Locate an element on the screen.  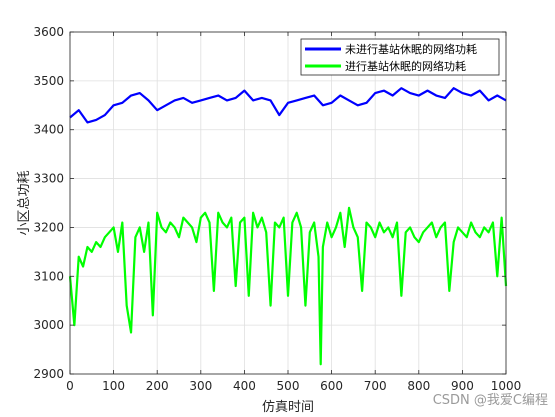
x-tick-label: 300 is located at coordinates (200, 386).